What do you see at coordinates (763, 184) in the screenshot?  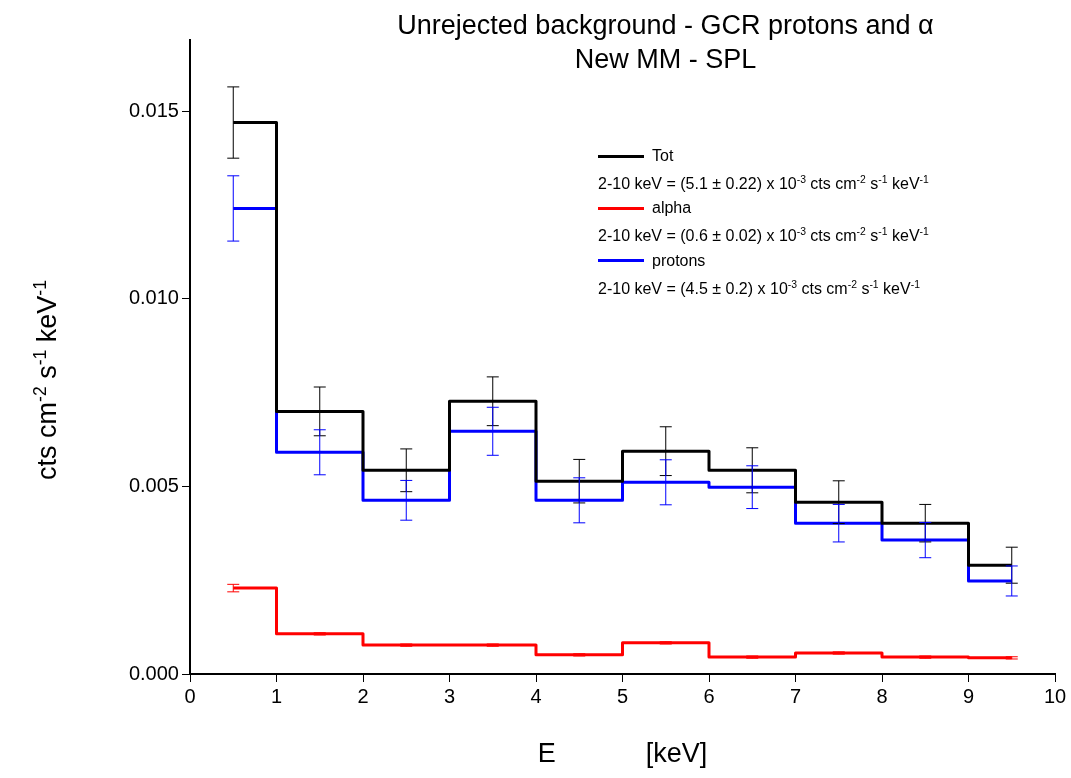 I see `annotation: 2-10 keV = (5.1 ± 0.22) x 10$^{-3}$ cts cm$^{-2}$ s$^{-1}$ keV$^{-1}$` at bounding box center [763, 184].